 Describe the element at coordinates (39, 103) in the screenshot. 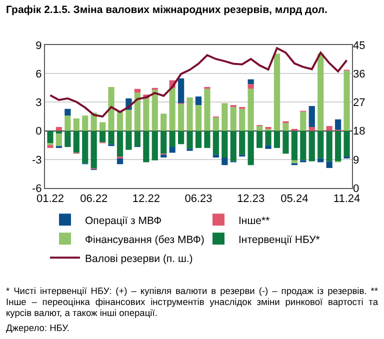

I see `y-tick-label: 3` at that location.